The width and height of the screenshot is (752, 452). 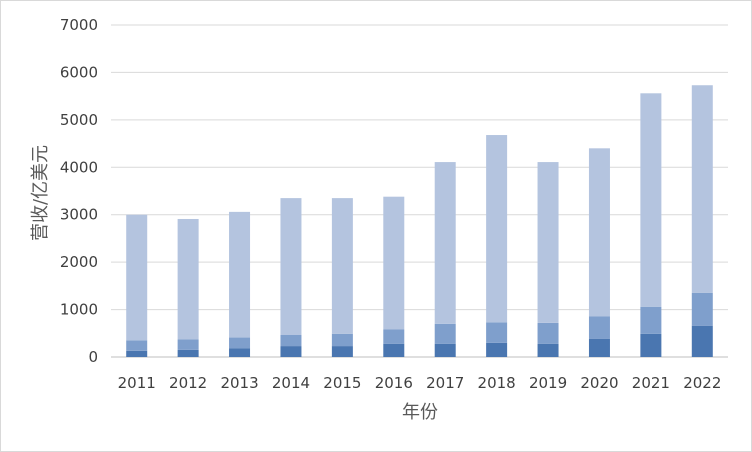 I want to click on y-tick-label: 5000, so click(x=79, y=120).